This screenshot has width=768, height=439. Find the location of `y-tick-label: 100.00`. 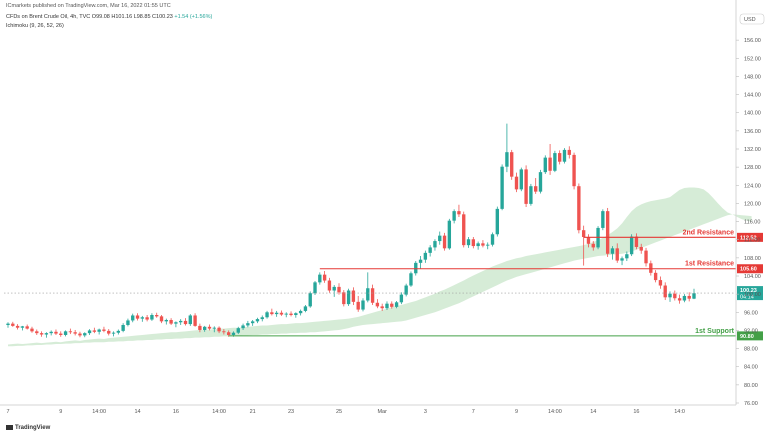

y-tick-label: 100.00 is located at coordinates (752, 295).